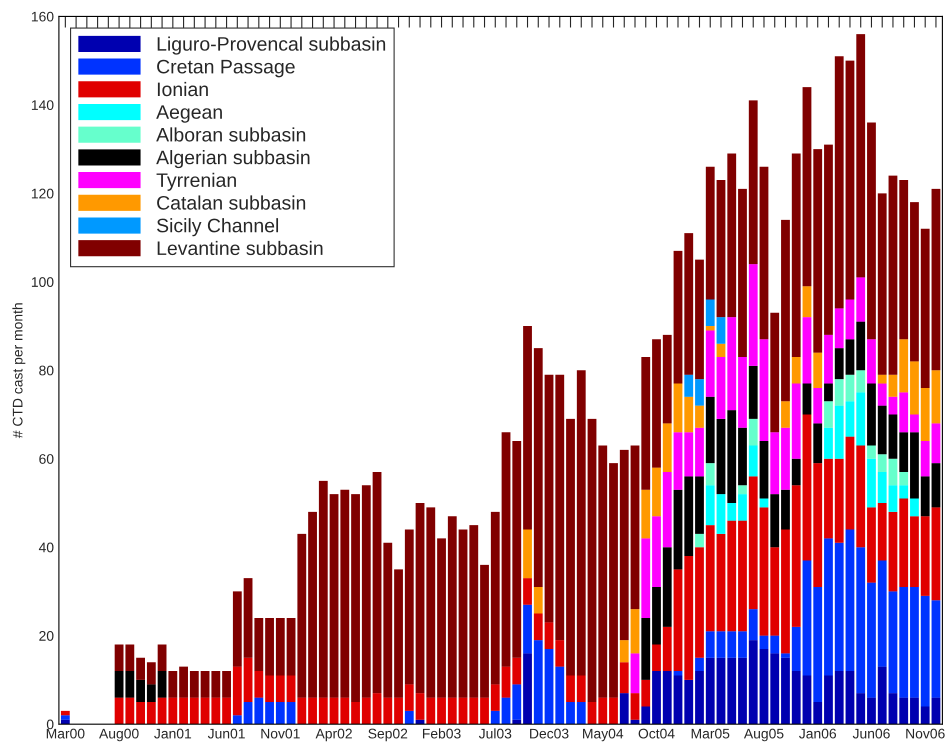 The width and height of the screenshot is (950, 745). I want to click on legend-label: Liguro-Provencal subbasin, so click(272, 45).